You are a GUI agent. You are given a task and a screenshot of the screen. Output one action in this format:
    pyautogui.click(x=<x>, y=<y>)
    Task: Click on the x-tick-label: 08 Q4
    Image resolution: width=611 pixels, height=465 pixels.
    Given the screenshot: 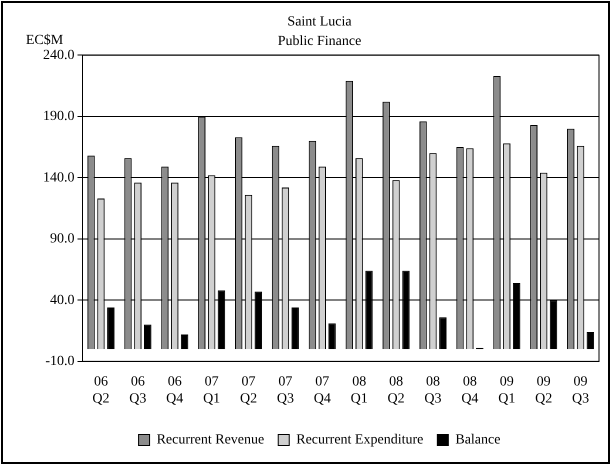 What is the action you would take?
    pyautogui.click(x=469, y=390)
    